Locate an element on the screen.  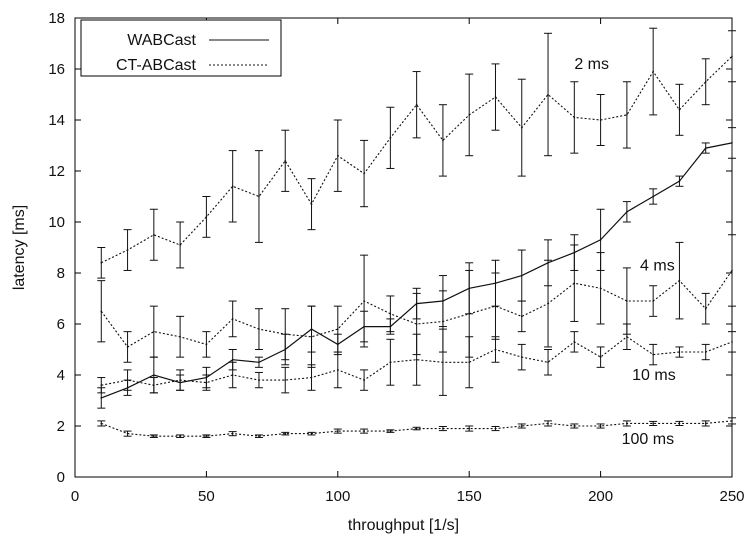
x-tick-label: 100 is located at coordinates (337, 496).